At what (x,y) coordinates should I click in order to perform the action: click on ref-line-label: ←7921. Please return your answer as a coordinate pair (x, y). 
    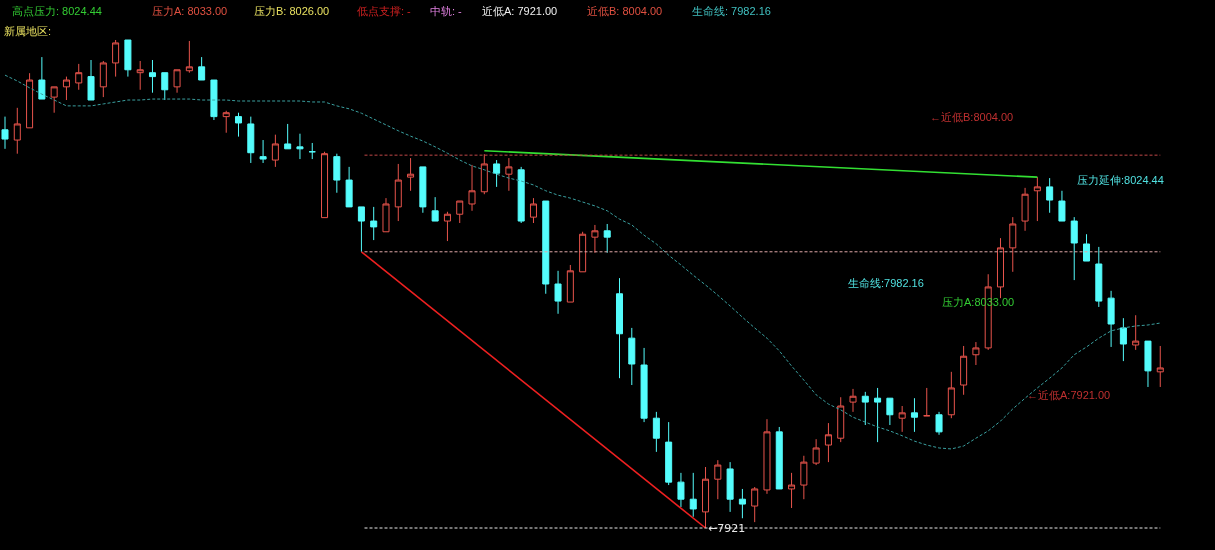
    Looking at the image, I should click on (727, 528).